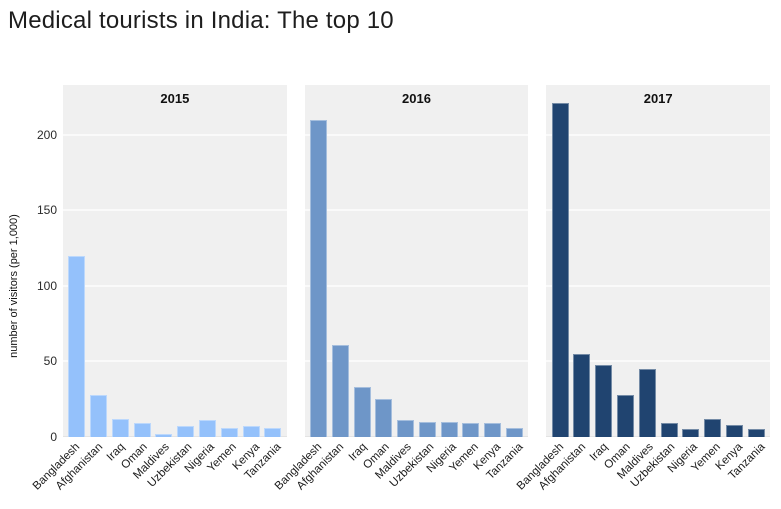 This screenshot has height=509, width=781. I want to click on y-axis-title: number of visitors (per 1,000), so click(14, 286).